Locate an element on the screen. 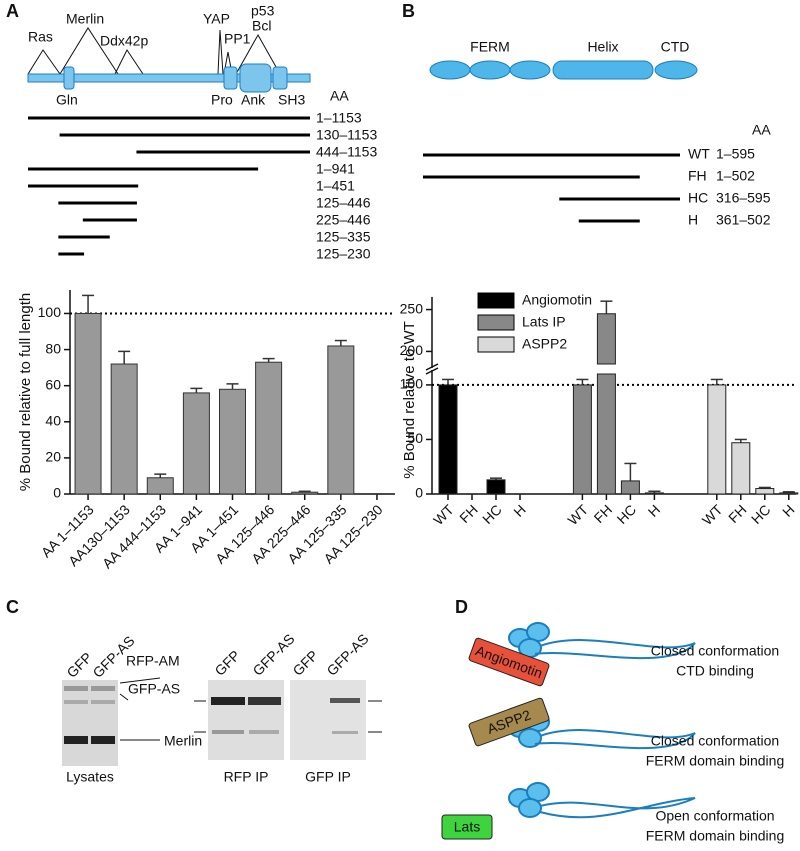  construct-name: HC is located at coordinates (698, 198).